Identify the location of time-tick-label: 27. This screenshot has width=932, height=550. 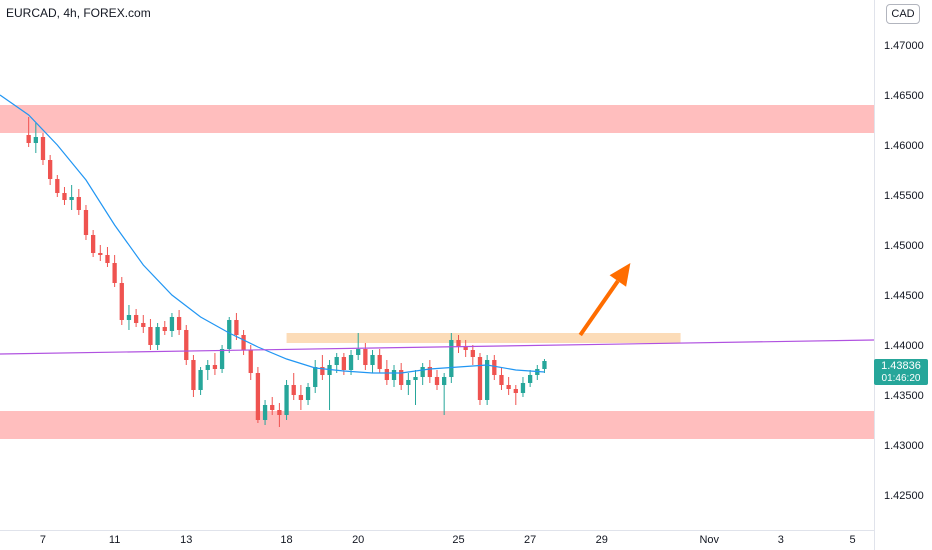
(530, 540).